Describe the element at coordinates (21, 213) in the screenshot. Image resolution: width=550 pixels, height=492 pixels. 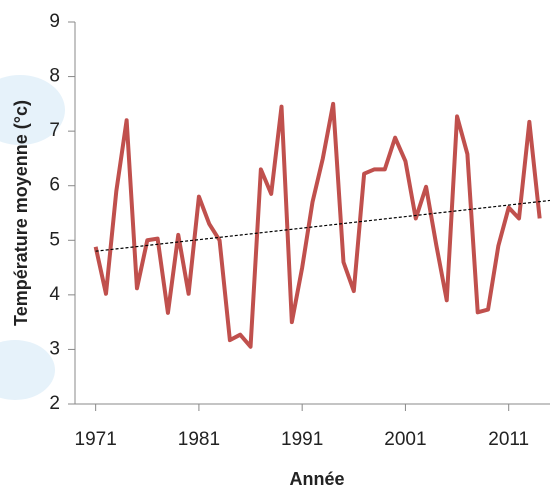
I see `y-axis-title: Température moyenne (°c)` at that location.